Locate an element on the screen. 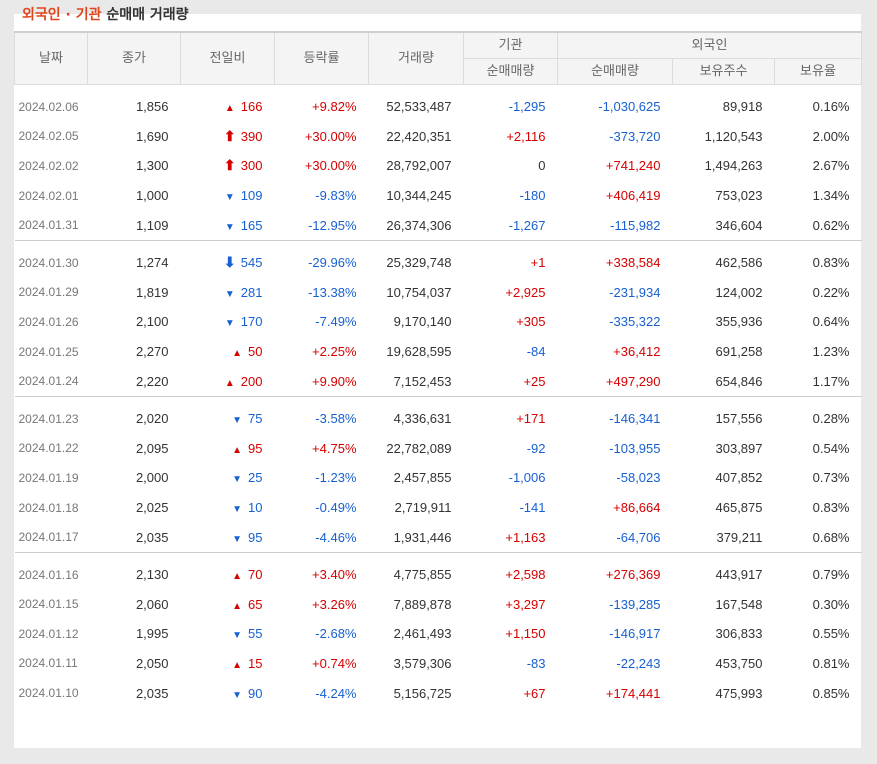  diff-cell: ▼ 75 is located at coordinates (228, 419).